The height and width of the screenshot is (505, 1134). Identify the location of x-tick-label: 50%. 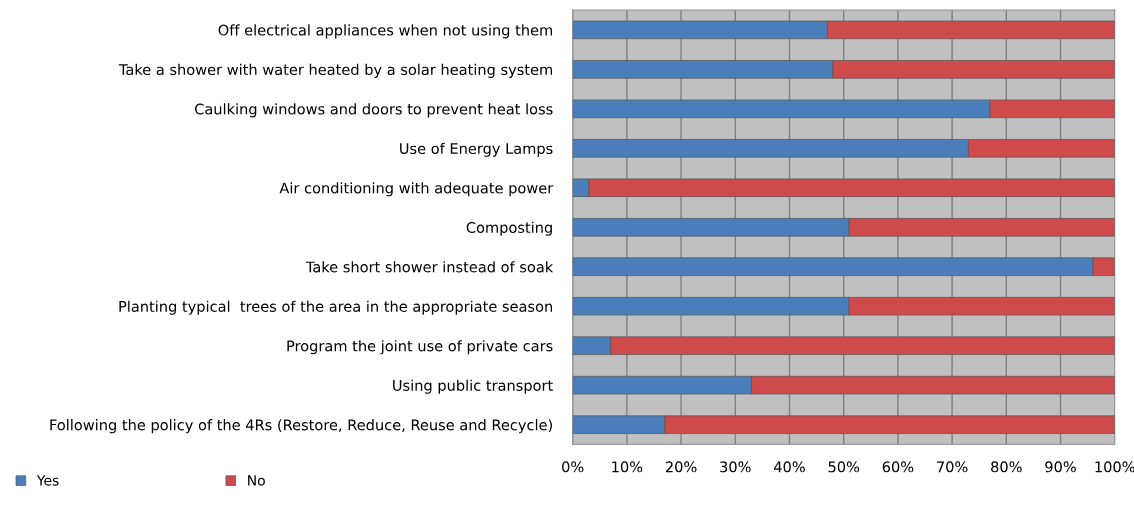
(844, 467).